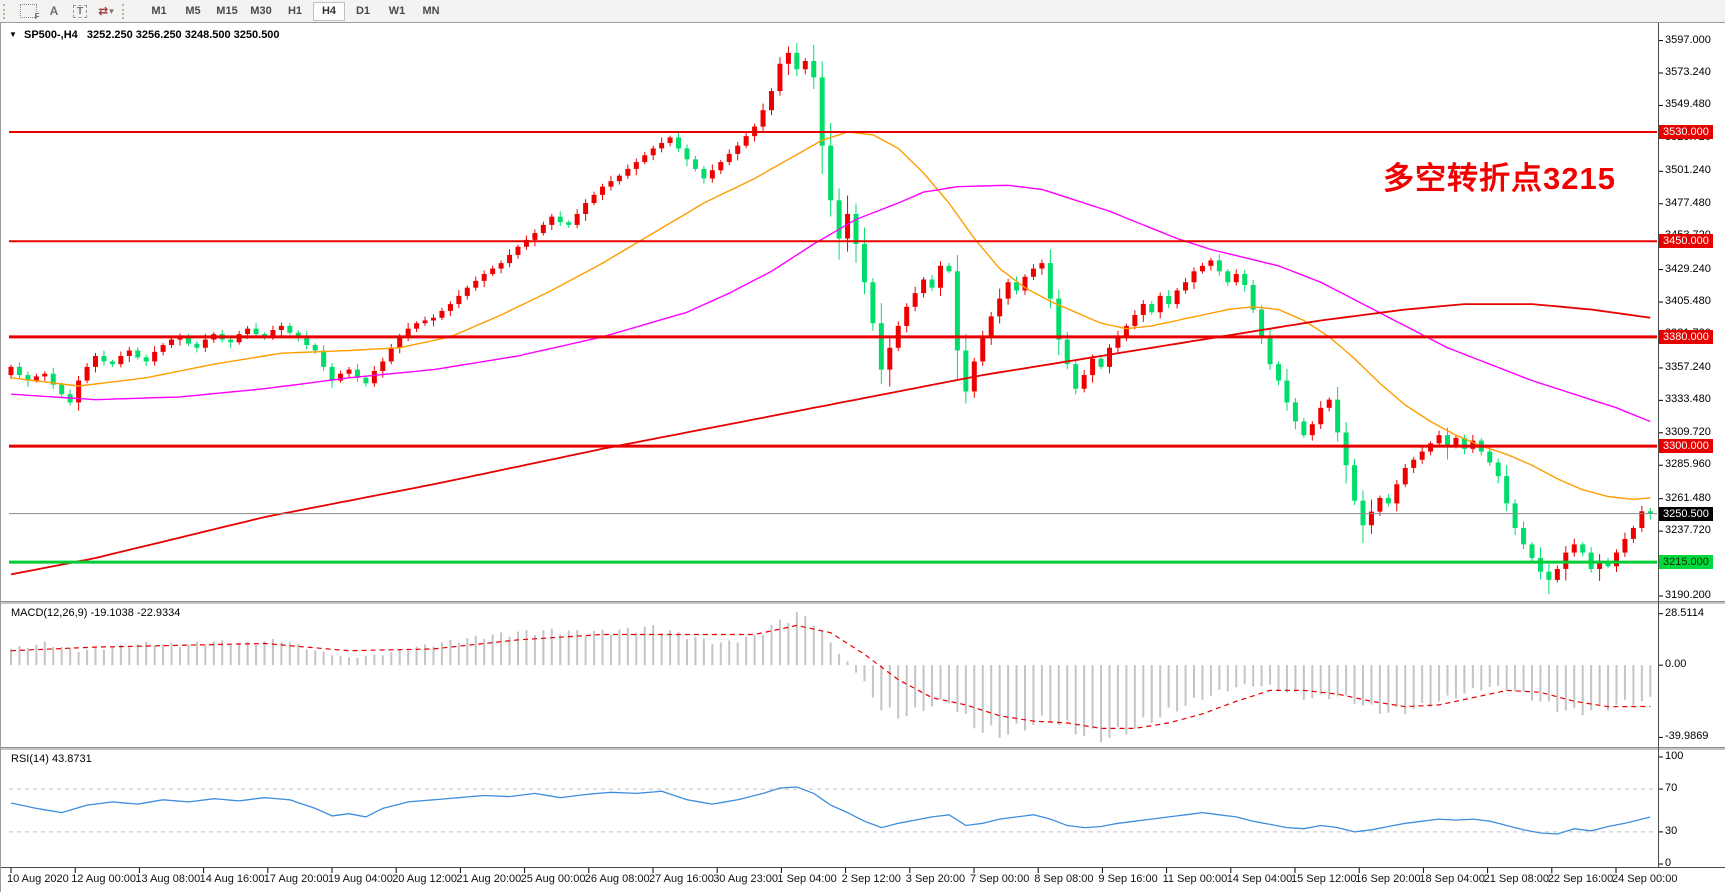 Image resolution: width=1725 pixels, height=892 pixels. I want to click on time-axis-label: 26 Aug 08:00, so click(617, 879).